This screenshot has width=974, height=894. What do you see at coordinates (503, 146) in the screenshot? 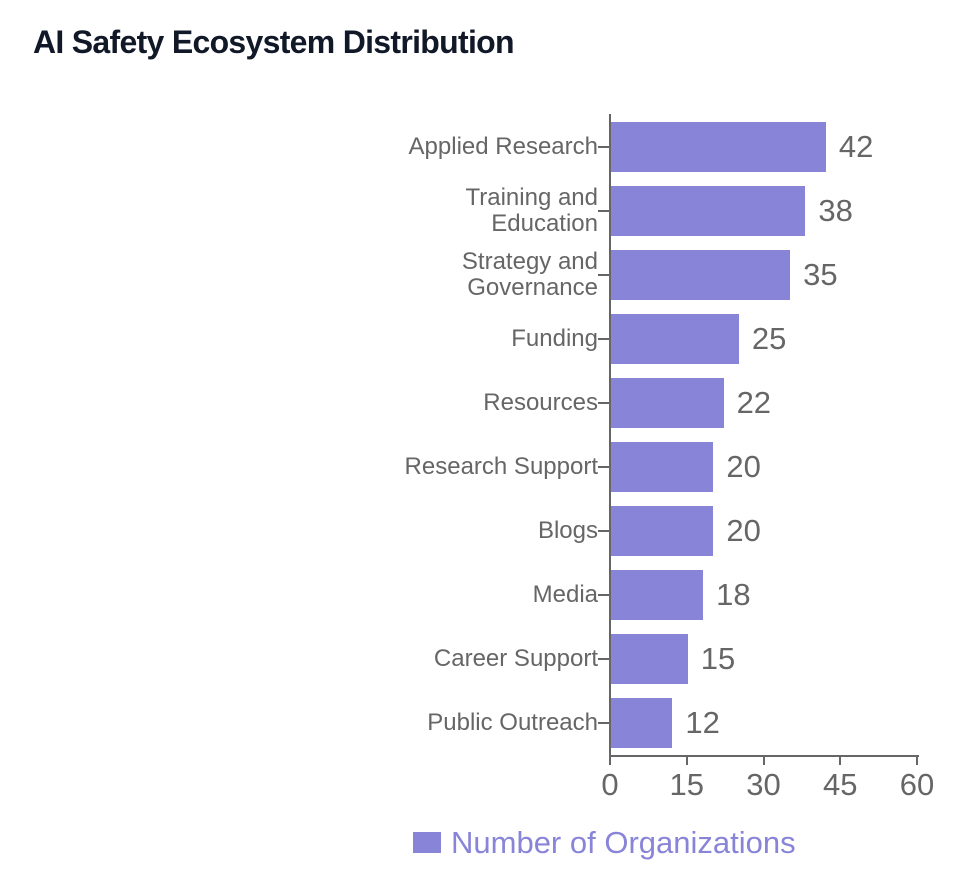
I see `category-label: Applied Research` at bounding box center [503, 146].